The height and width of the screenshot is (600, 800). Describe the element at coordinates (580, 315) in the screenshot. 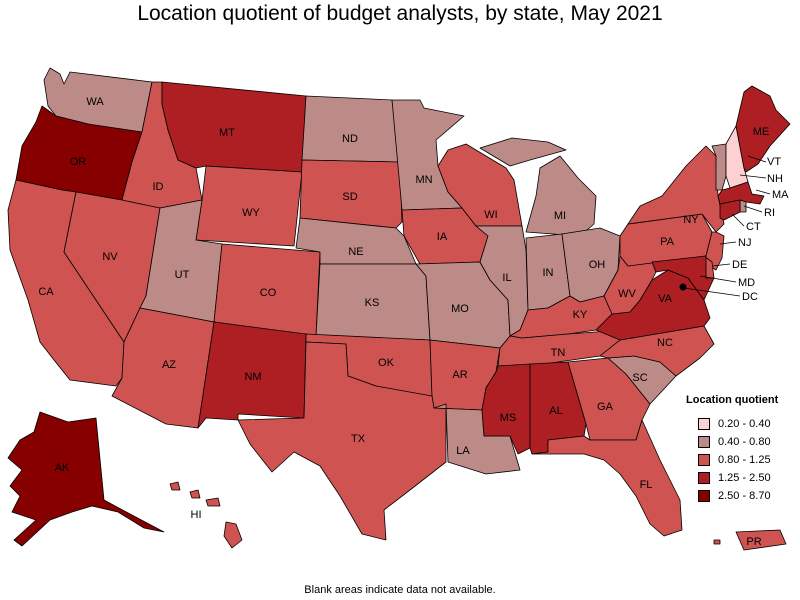

I see `state-label-KY: KY` at that location.